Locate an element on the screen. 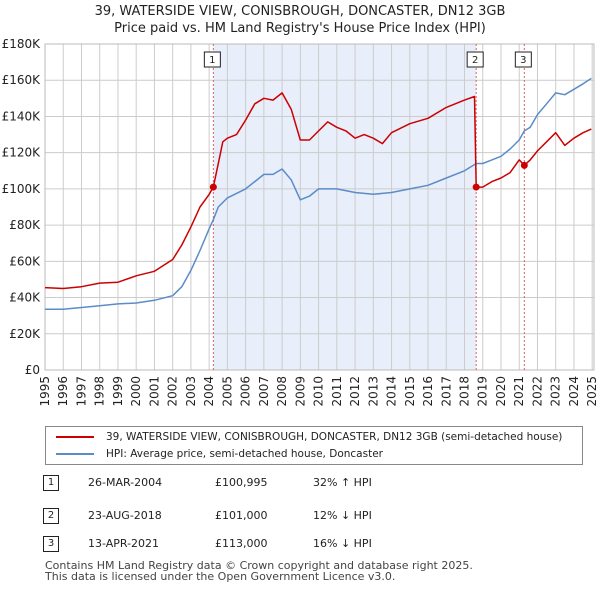 The image size is (600, 590). transaction-row: 3 13-APR-2021 £113,000 16% ↓ HPI is located at coordinates (253, 546).